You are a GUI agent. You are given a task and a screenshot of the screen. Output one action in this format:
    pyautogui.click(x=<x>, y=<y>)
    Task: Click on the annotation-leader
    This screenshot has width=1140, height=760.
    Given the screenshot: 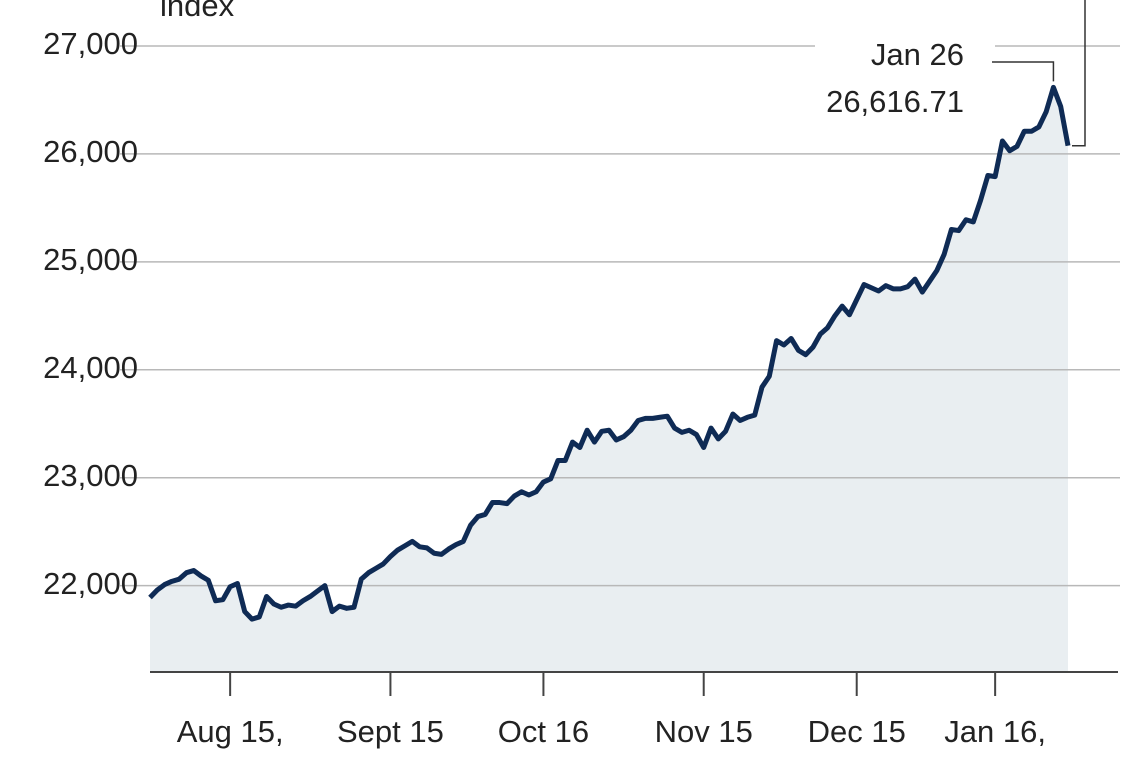 What is the action you would take?
    pyautogui.click(x=1023, y=71)
    